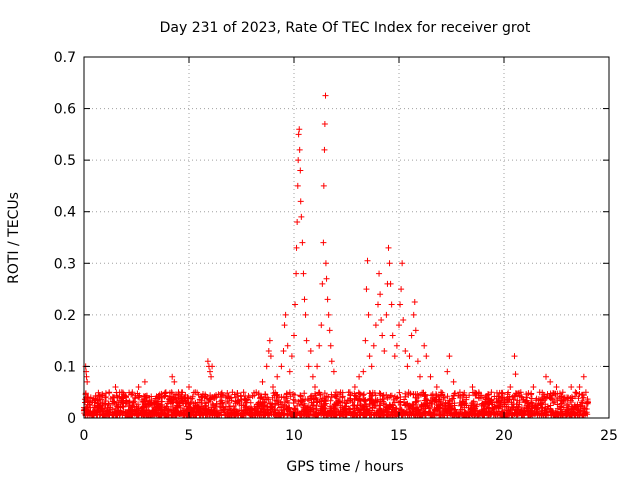 The height and width of the screenshot is (480, 640). Describe the element at coordinates (65, 264) in the screenshot. I see `y-tick-label: 0.3` at that location.